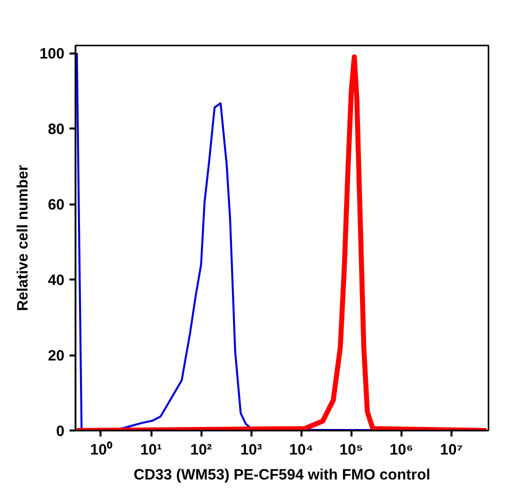 The height and width of the screenshot is (500, 508). I want to click on x-axis-title: CD33 (WM53) PE-CF594 with FMO control, so click(282, 475).